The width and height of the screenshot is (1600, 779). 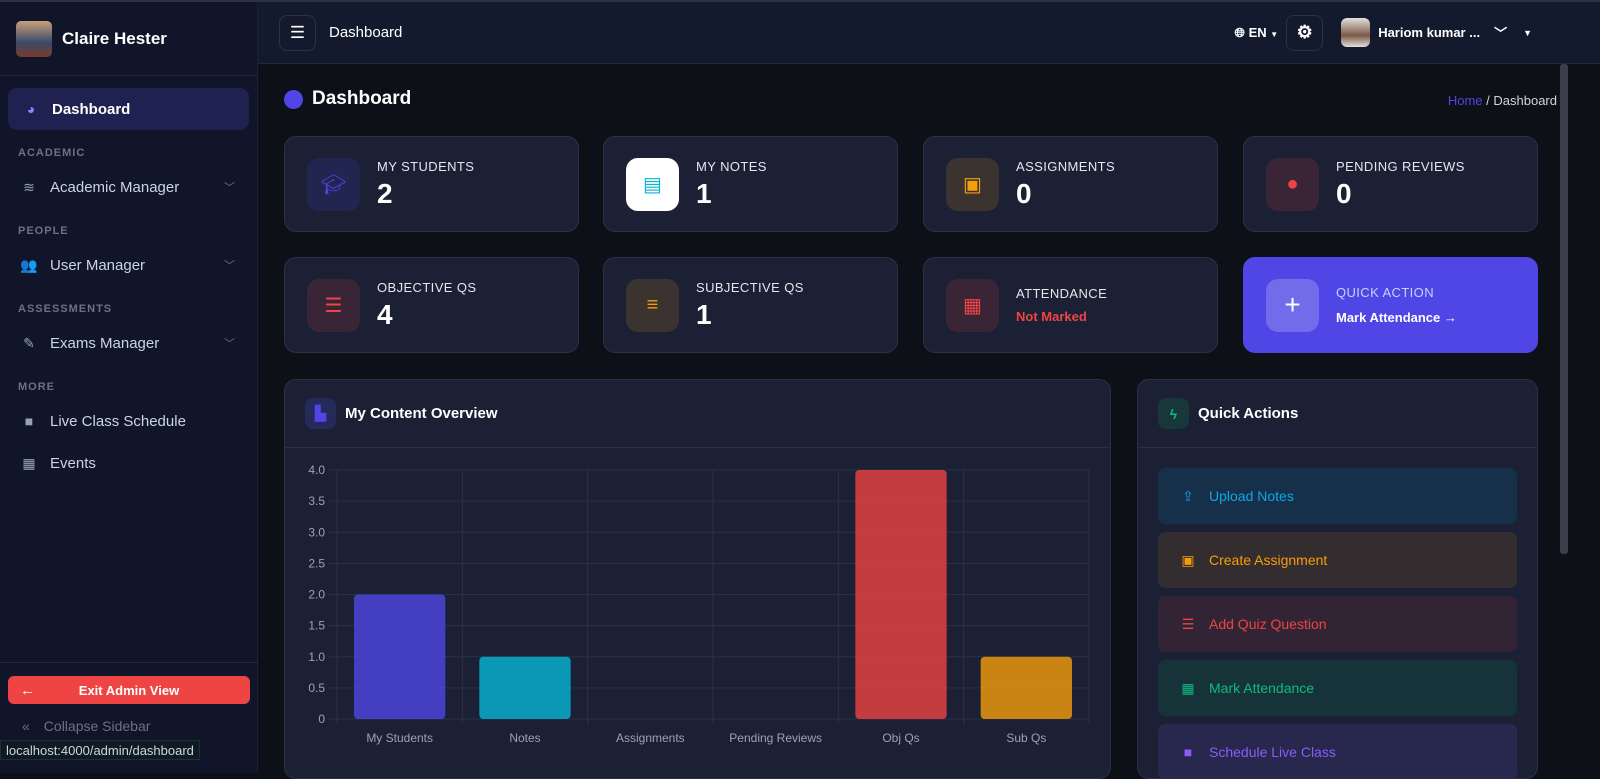 I want to click on y-tick-label: 3.0, so click(x=316, y=532).